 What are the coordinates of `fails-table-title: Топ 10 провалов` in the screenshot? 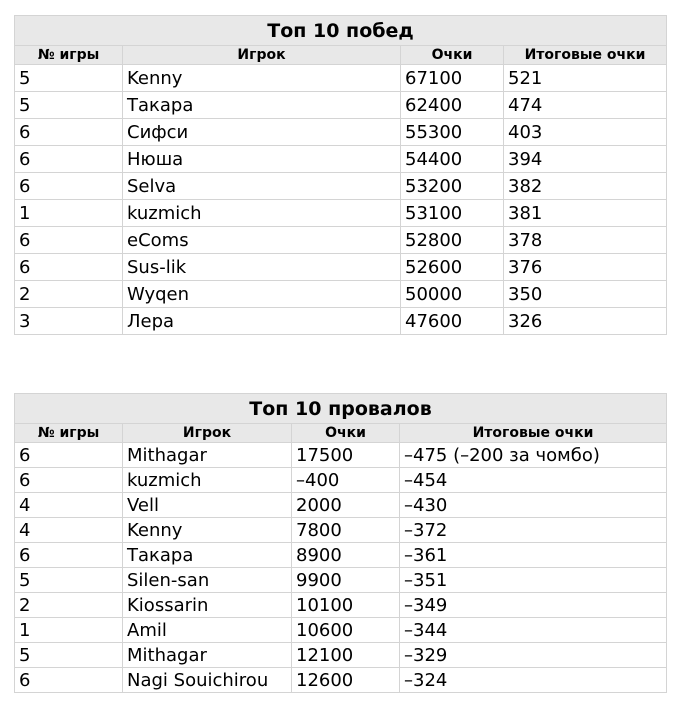 It's located at (340, 408).